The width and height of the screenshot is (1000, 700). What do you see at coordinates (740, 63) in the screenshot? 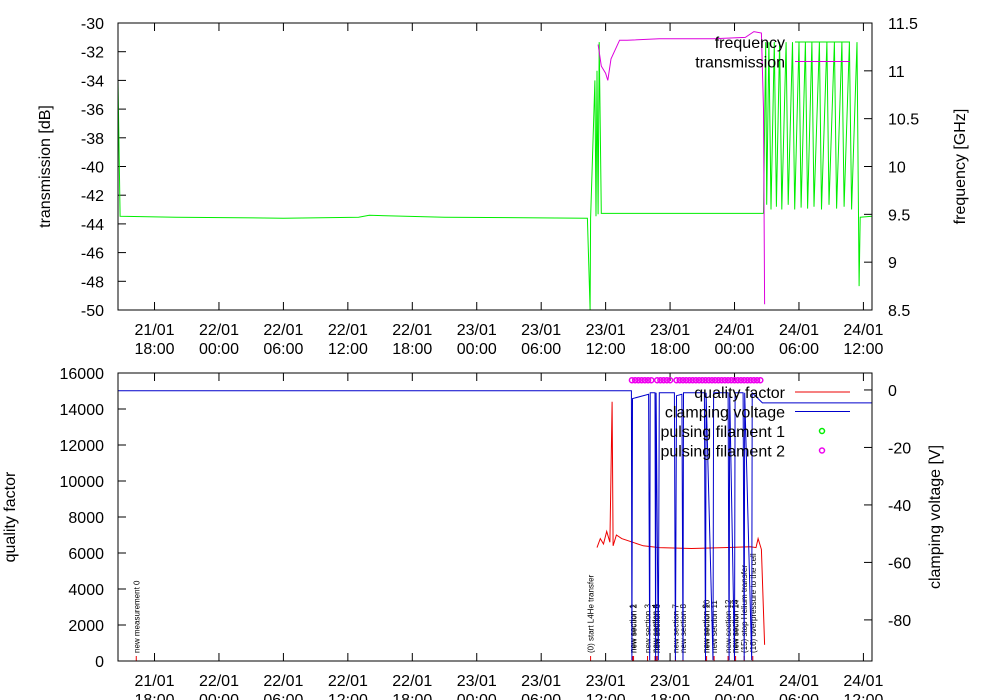
I see `legend-label: transmission` at bounding box center [740, 63].